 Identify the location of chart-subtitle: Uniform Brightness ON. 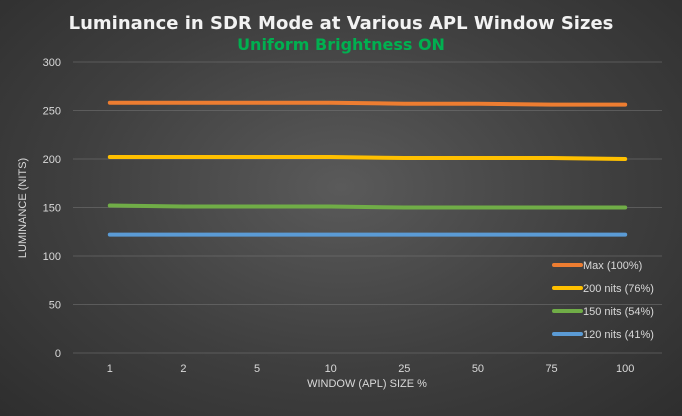
(341, 44).